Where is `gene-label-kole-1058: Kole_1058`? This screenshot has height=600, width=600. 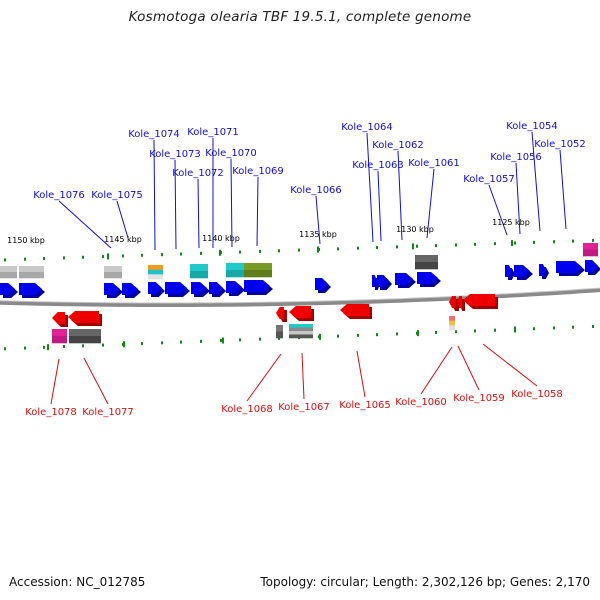 gene-label-kole-1058: Kole_1058 is located at coordinates (537, 394).